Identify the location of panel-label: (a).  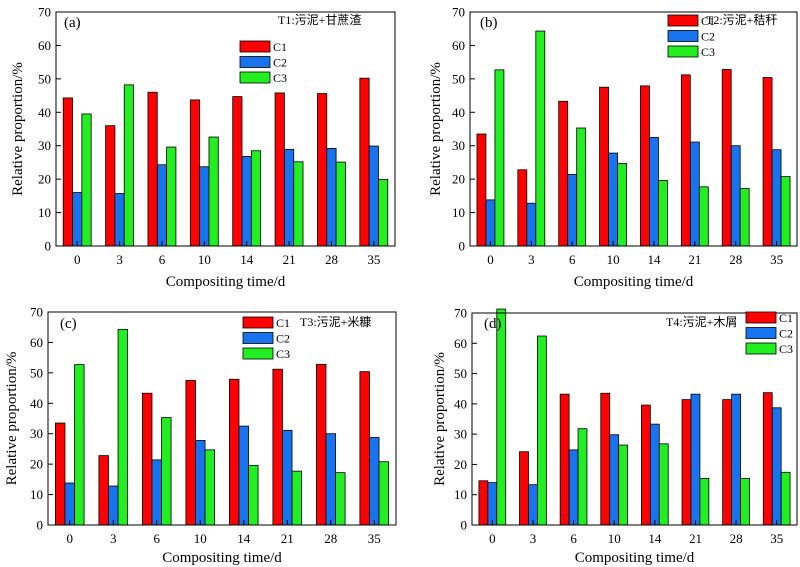
(72, 23).